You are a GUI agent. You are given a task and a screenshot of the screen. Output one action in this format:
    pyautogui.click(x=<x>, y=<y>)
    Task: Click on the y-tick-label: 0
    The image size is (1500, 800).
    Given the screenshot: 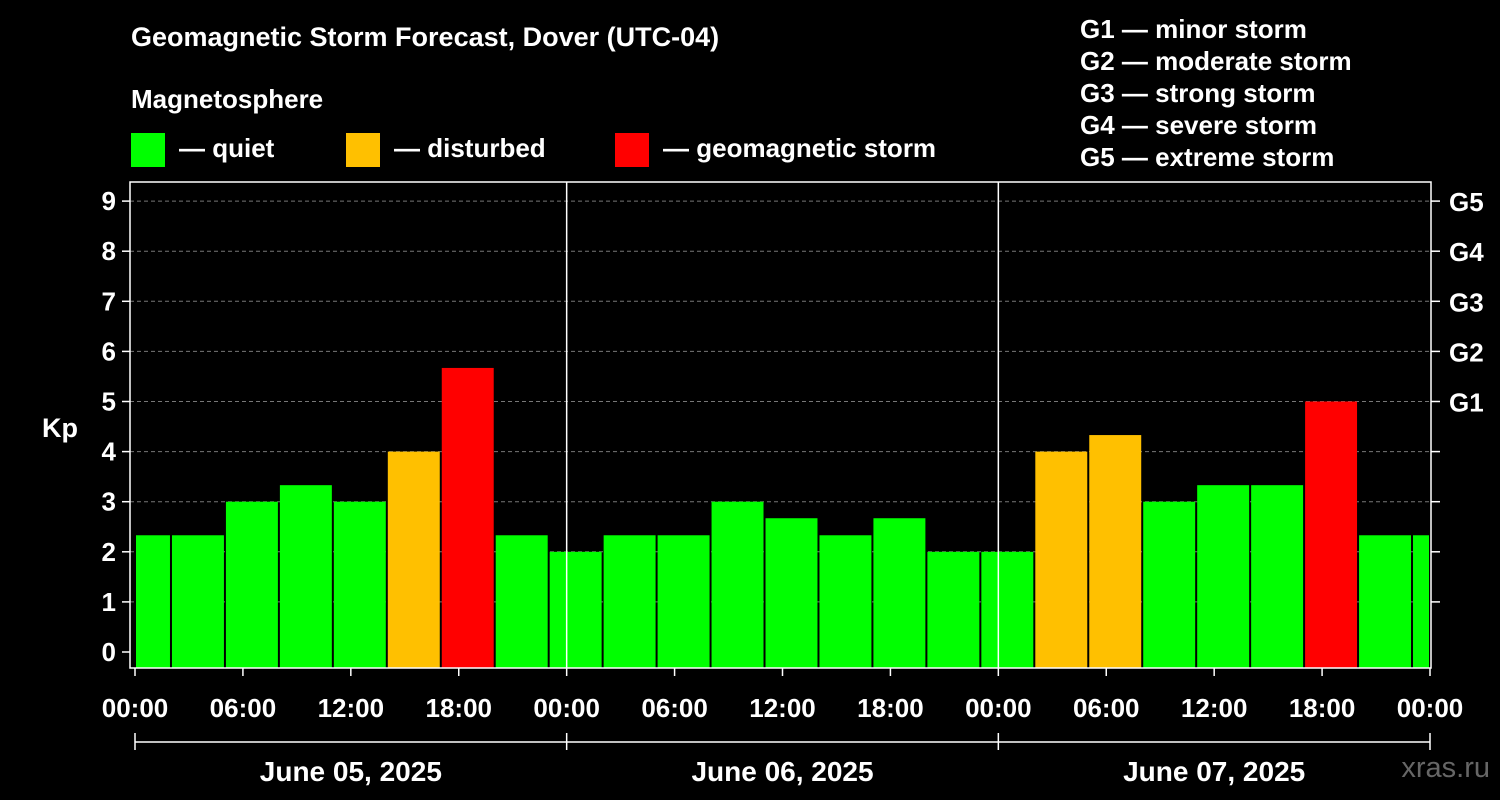 What is the action you would take?
    pyautogui.click(x=109, y=652)
    